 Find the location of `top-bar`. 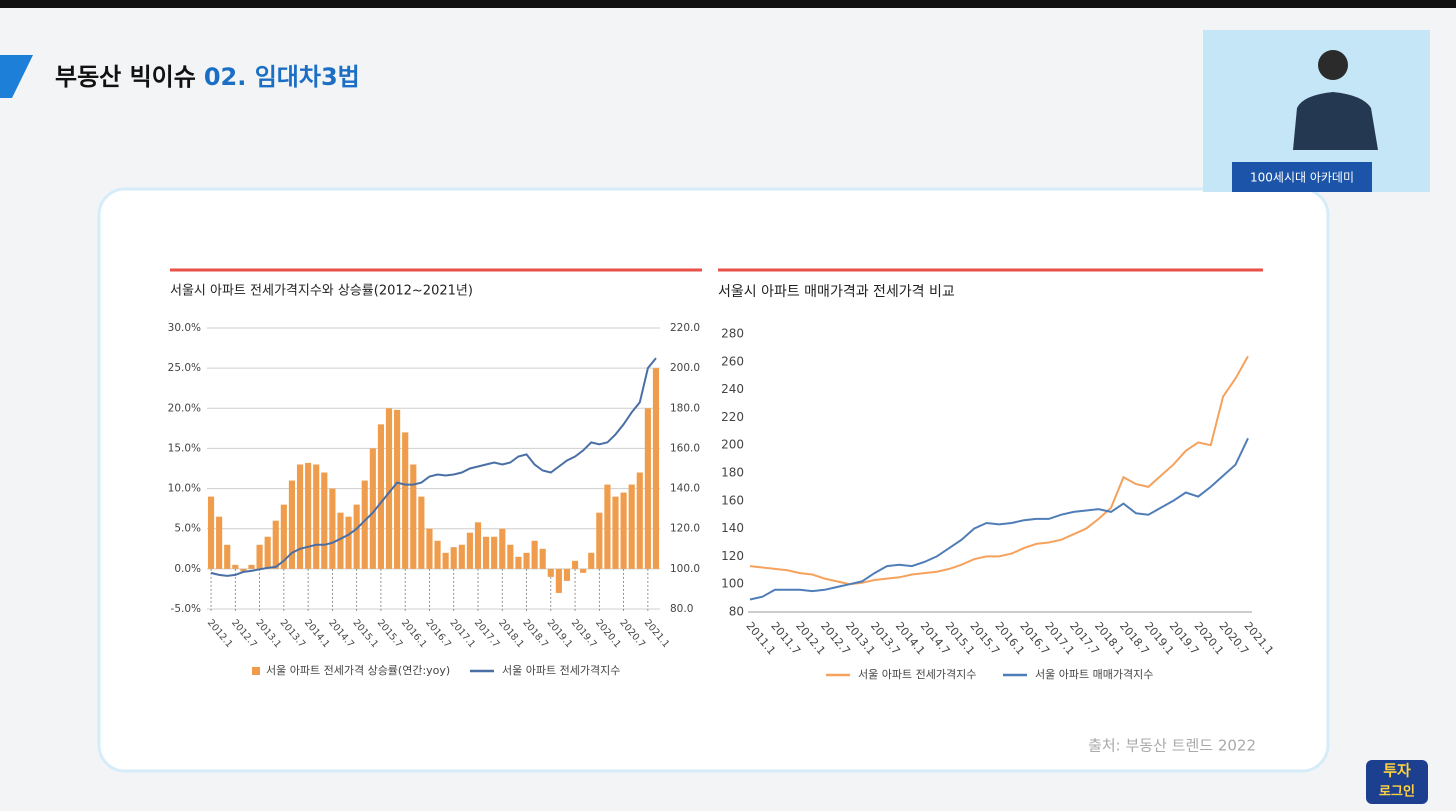

top-bar is located at coordinates (728, 4).